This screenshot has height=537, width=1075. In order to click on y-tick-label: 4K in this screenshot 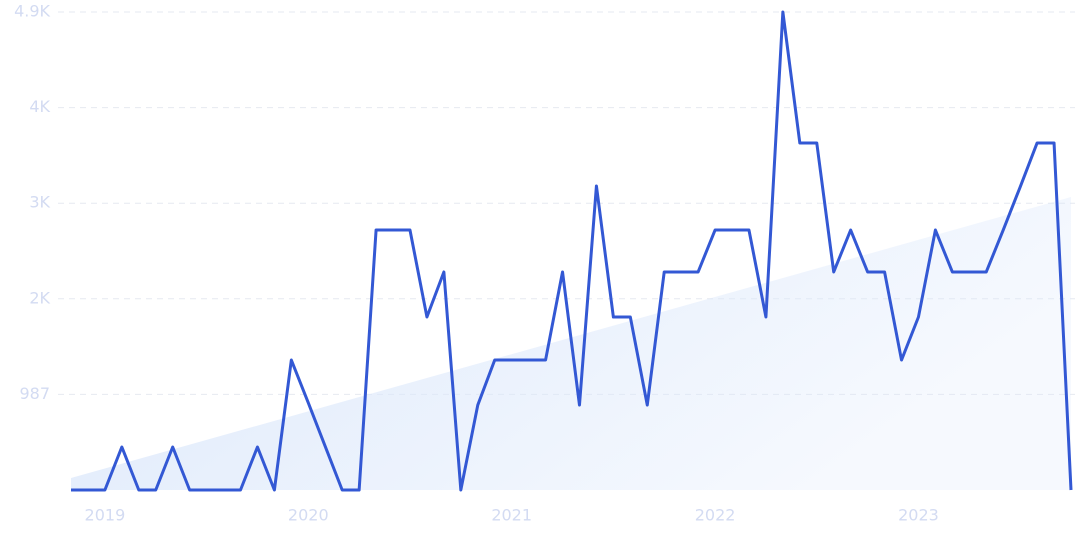, I will do `click(39, 106)`.